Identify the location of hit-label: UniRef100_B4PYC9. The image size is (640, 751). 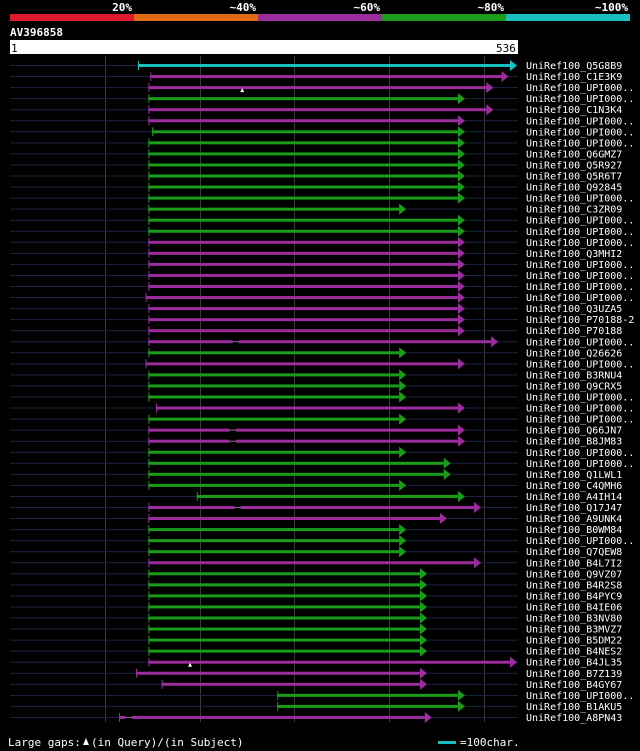
(574, 596).